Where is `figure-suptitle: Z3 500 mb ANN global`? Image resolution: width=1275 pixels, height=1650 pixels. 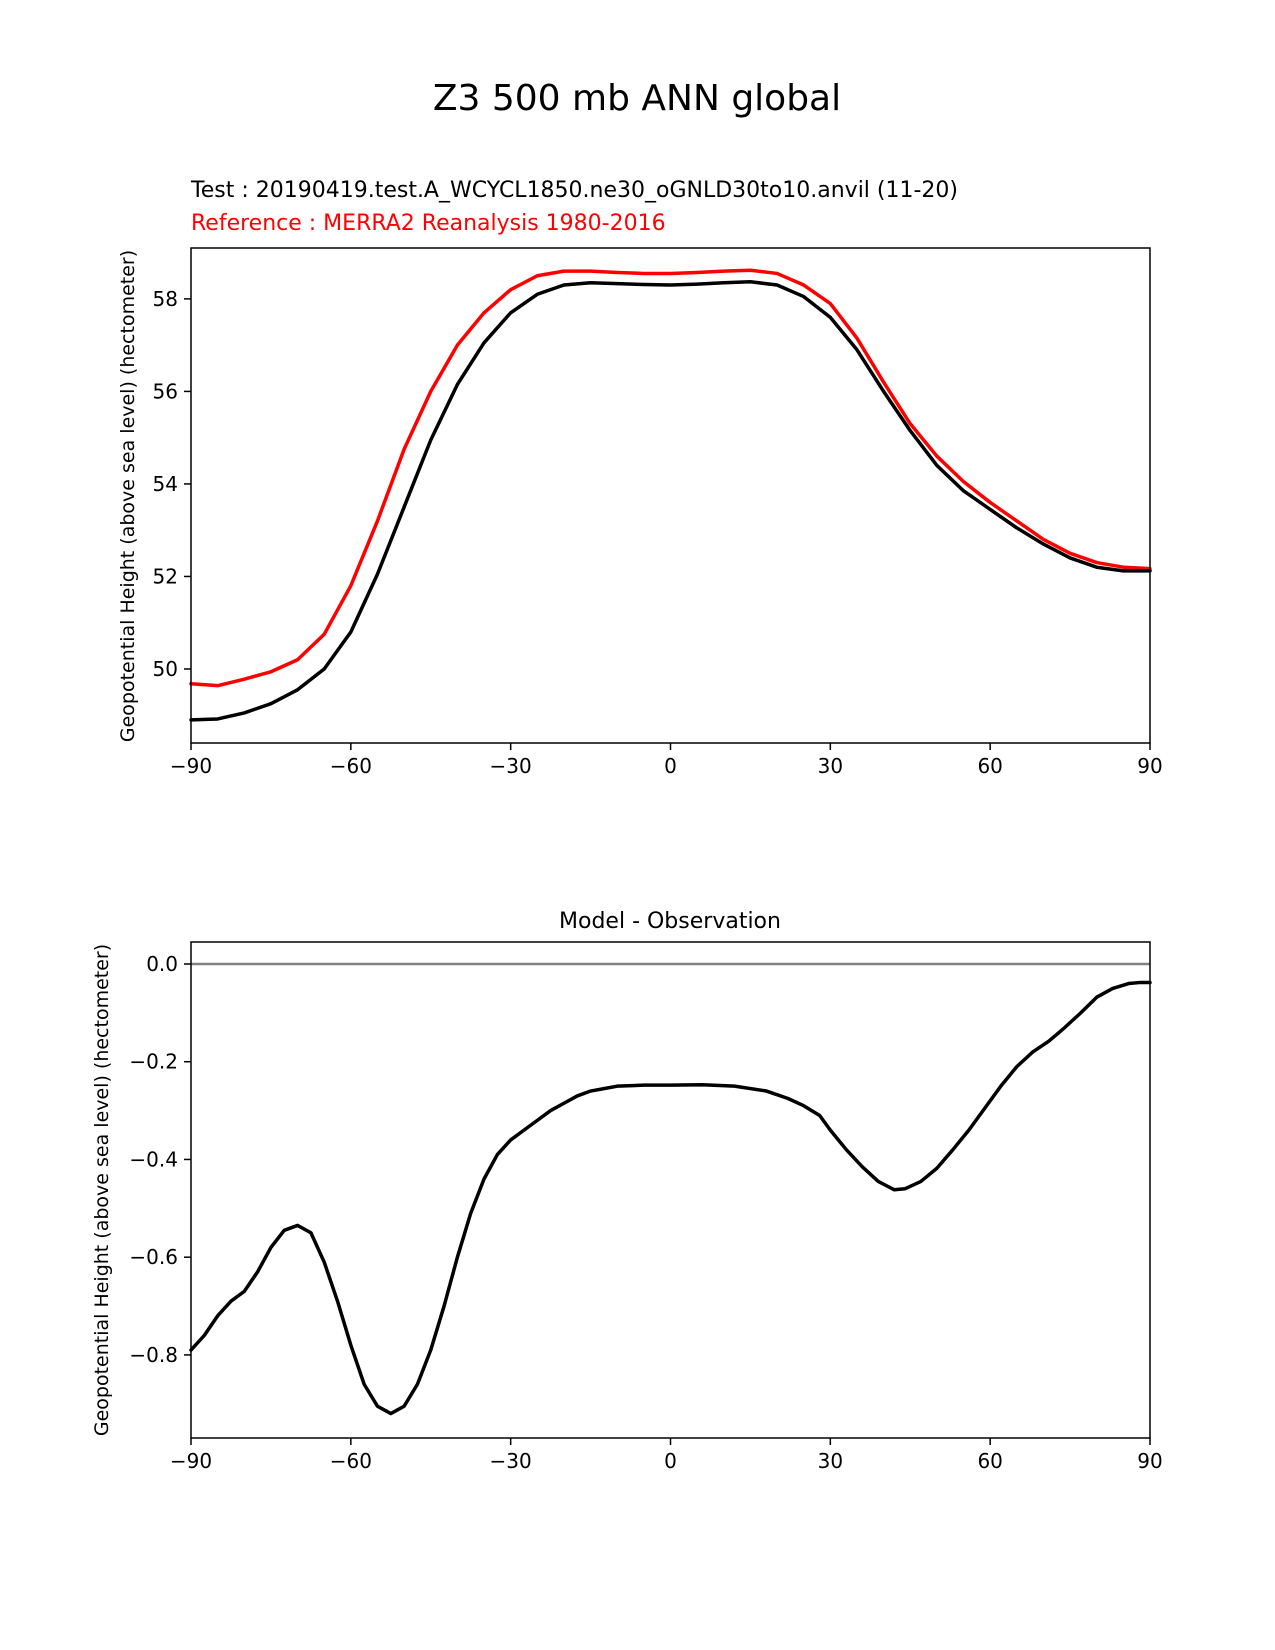
figure-suptitle: Z3 500 mb ANN global is located at coordinates (637, 98).